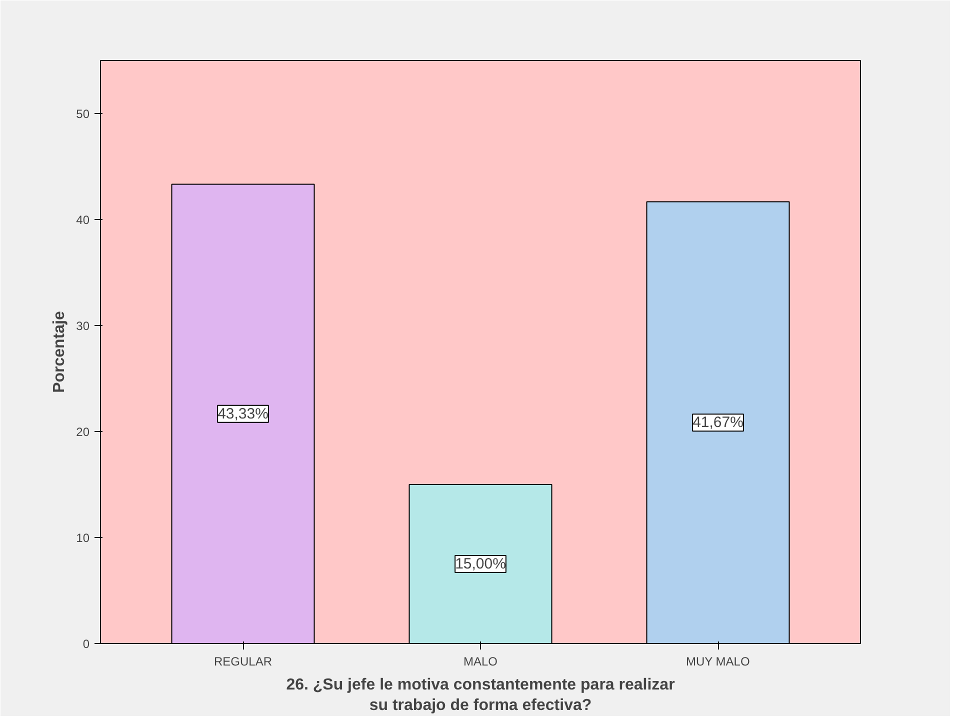 This screenshot has height=724, width=958. Describe the element at coordinates (718, 661) in the screenshot. I see `x-tick-label: MUY MALO` at that location.